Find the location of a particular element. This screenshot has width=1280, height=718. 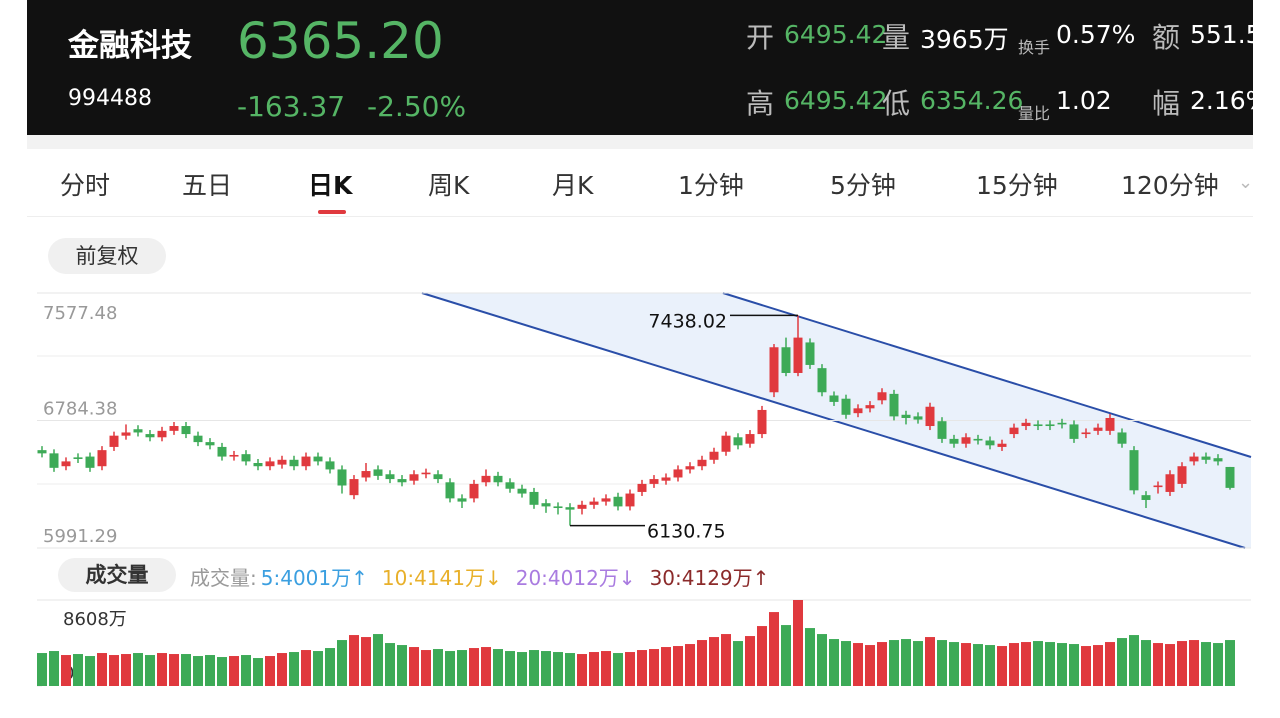

y-tick-label: 7577.48 is located at coordinates (80, 313).